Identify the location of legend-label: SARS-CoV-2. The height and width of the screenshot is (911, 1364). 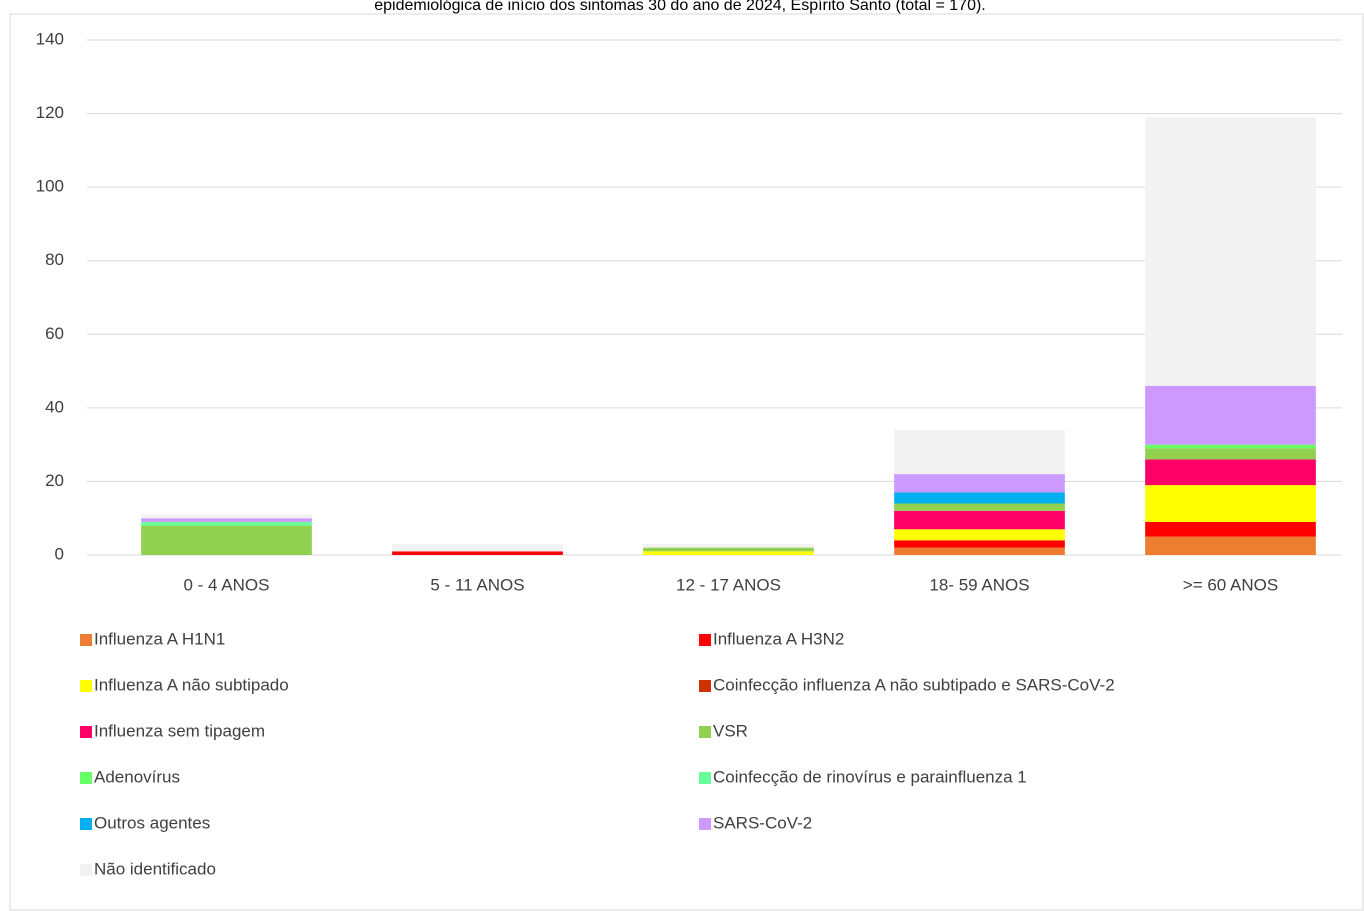
(762, 822).